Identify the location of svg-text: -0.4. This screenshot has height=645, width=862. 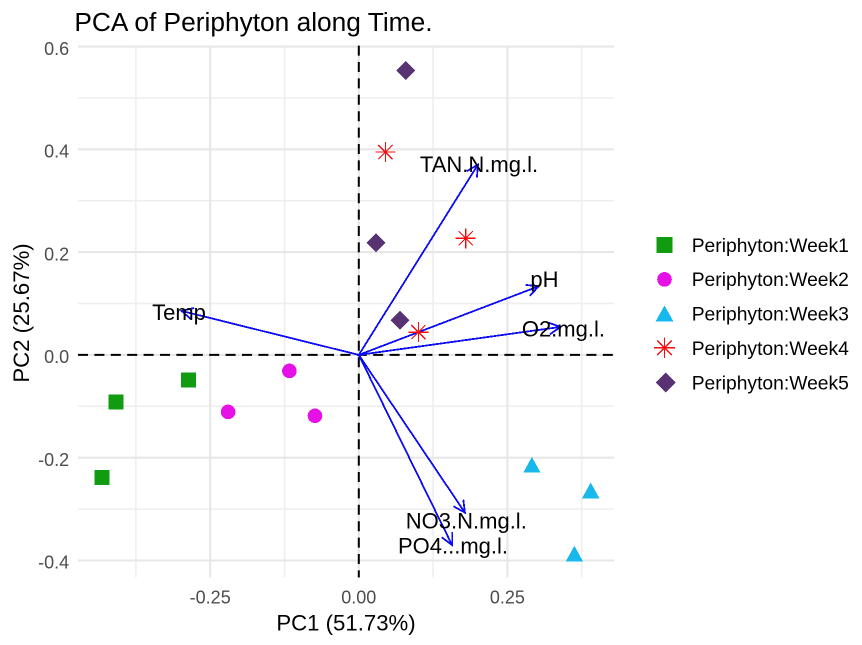
(53, 563).